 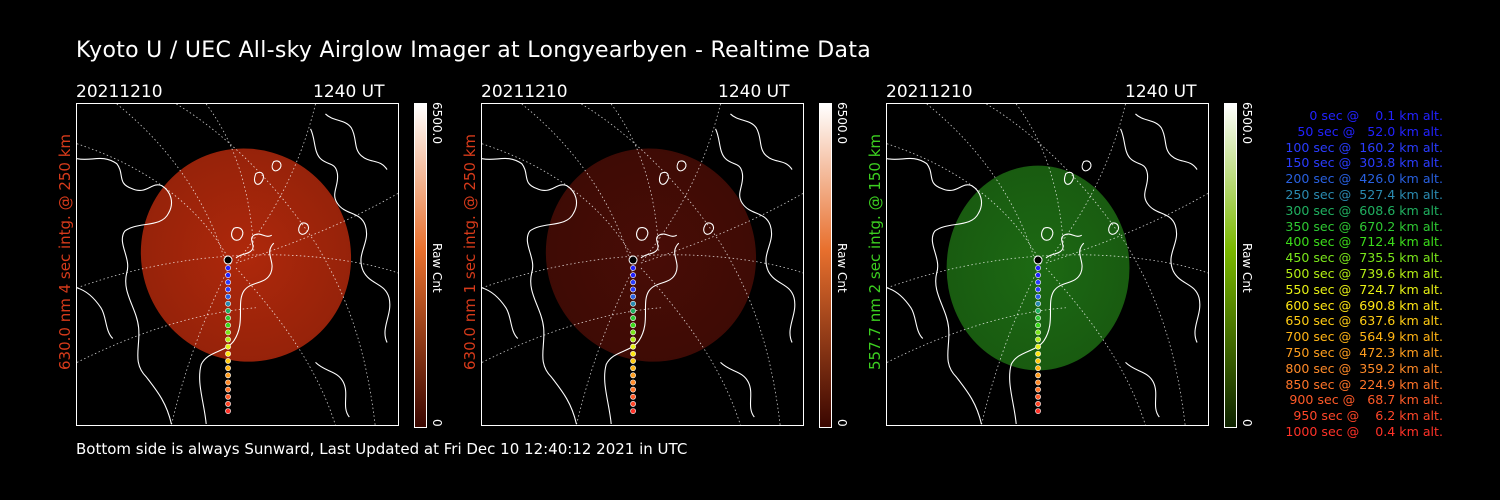 I want to click on panel-2-cbar-min: 0, so click(x=842, y=423).